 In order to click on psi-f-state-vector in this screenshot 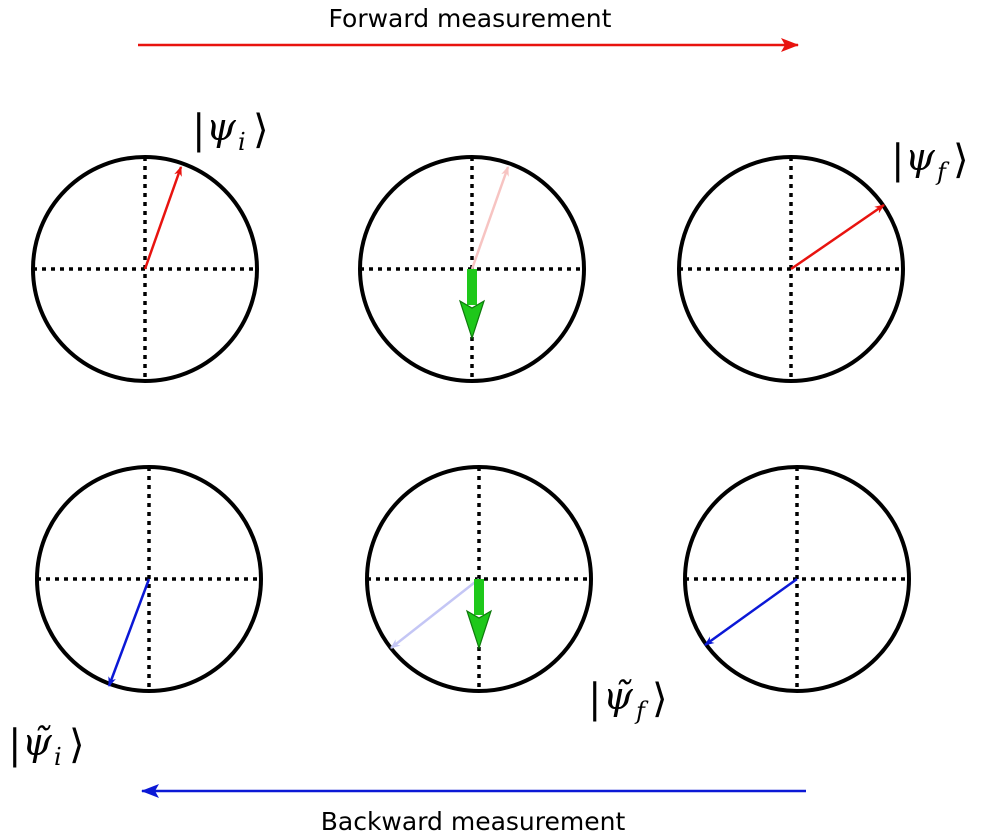, I will do `click(837, 237)`.